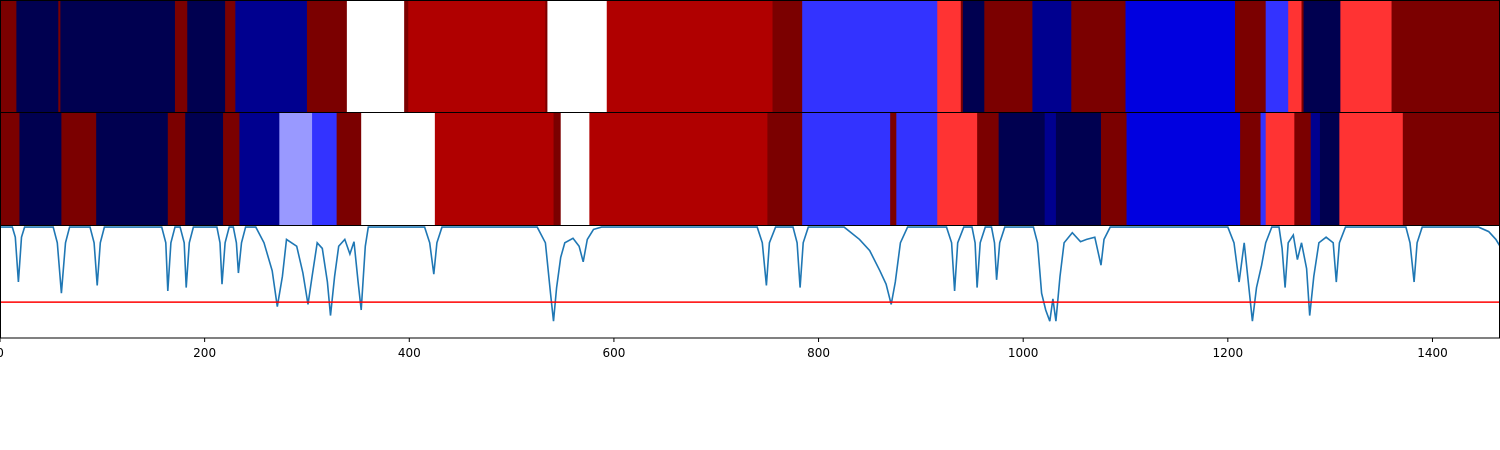 The width and height of the screenshot is (1500, 450). I want to click on x-tick-label-400: 400, so click(409, 353).